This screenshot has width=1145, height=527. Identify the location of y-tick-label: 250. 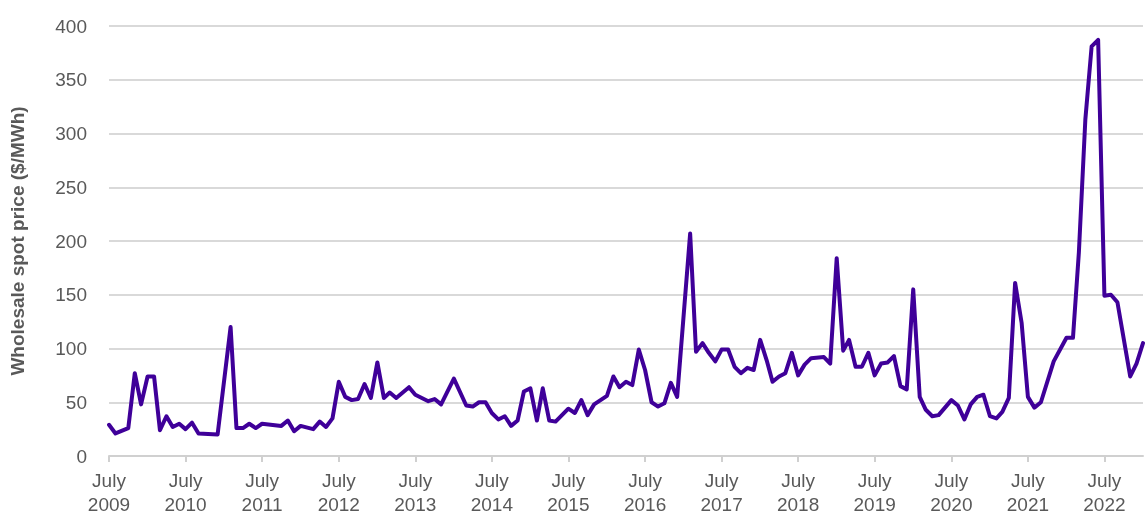
(71, 187).